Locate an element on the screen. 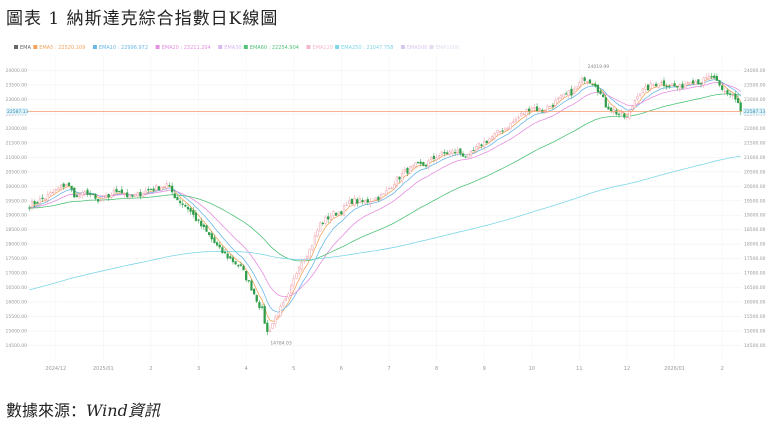 This screenshot has width=779, height=425. y-tick-label-right: 16000.00 is located at coordinates (755, 303).